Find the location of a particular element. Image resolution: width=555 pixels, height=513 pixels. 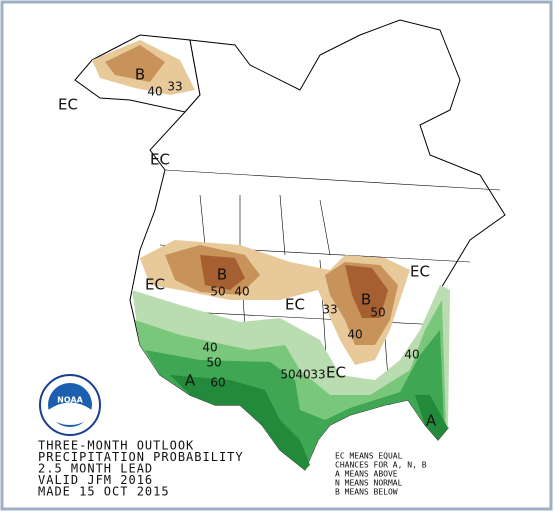

legend-line: CHANCES FOR A, N, B is located at coordinates (381, 465).